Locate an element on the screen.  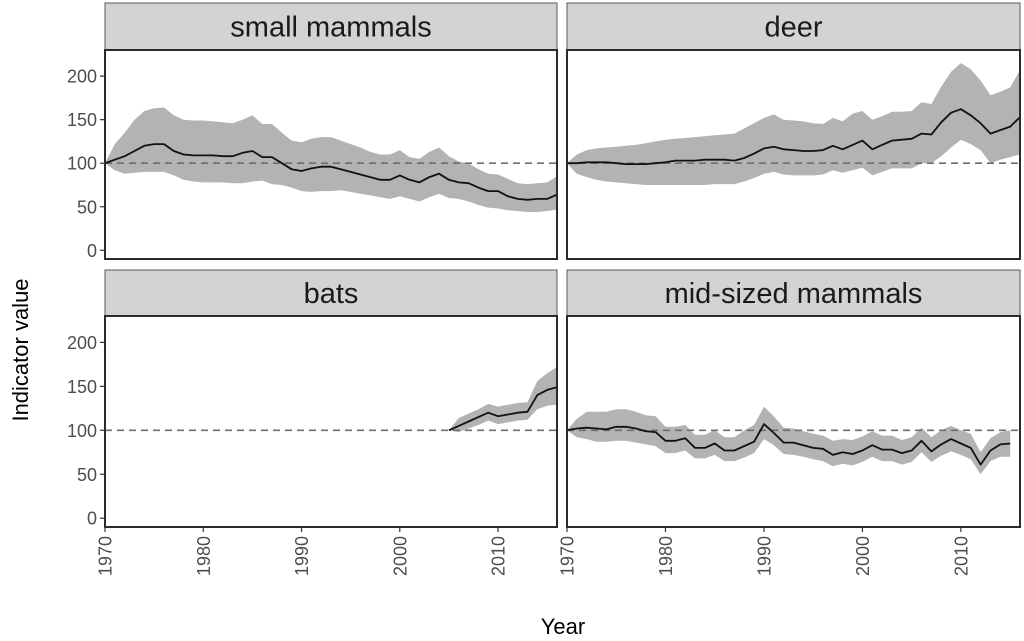
facet-title: bats is located at coordinates (331, 294).